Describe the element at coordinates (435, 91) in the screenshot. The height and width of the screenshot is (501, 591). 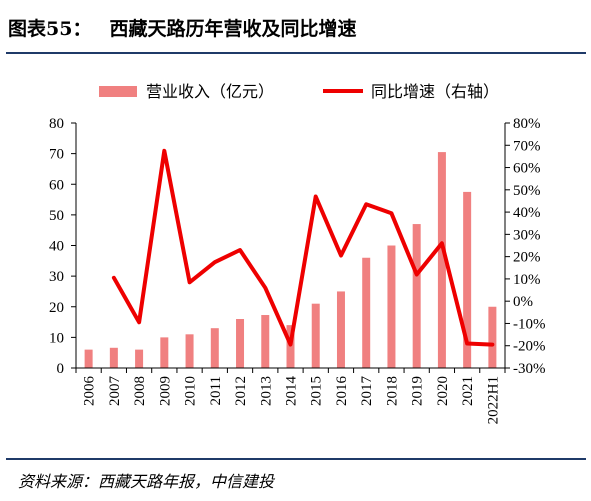
I see `legend-line-label: 同比增速（右轴）` at that location.